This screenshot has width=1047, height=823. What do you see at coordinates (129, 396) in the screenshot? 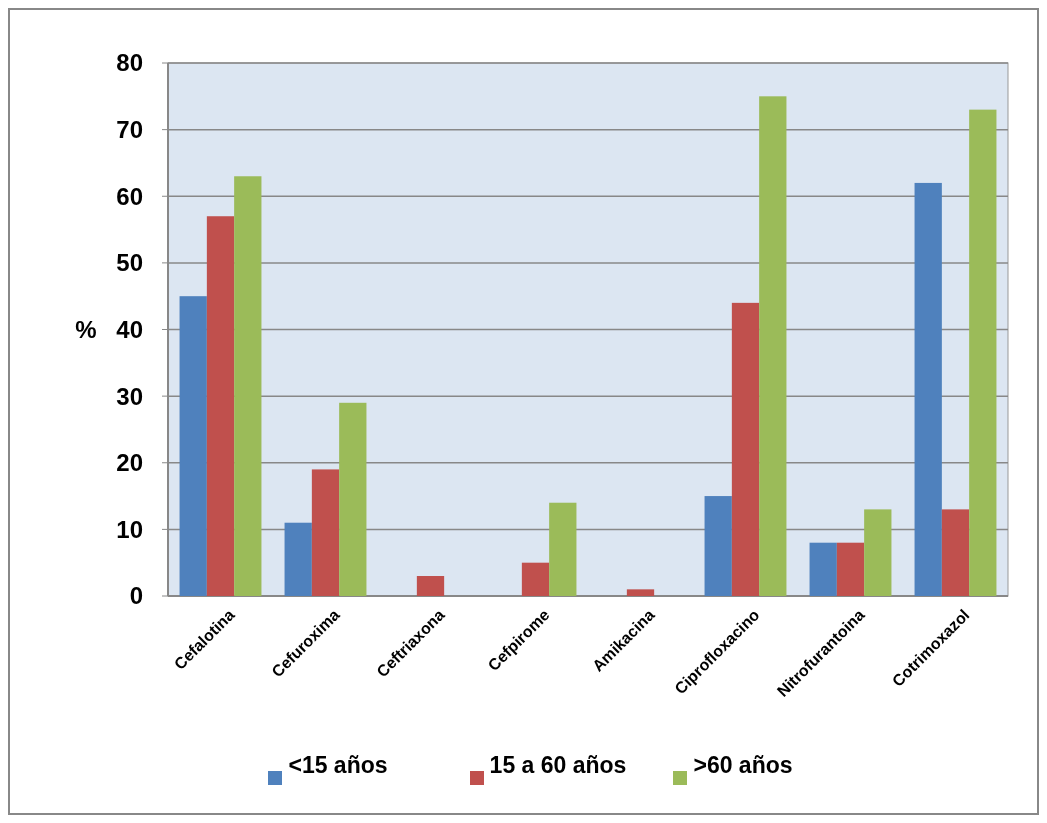
I see `y-tick-label: 30` at bounding box center [129, 396].